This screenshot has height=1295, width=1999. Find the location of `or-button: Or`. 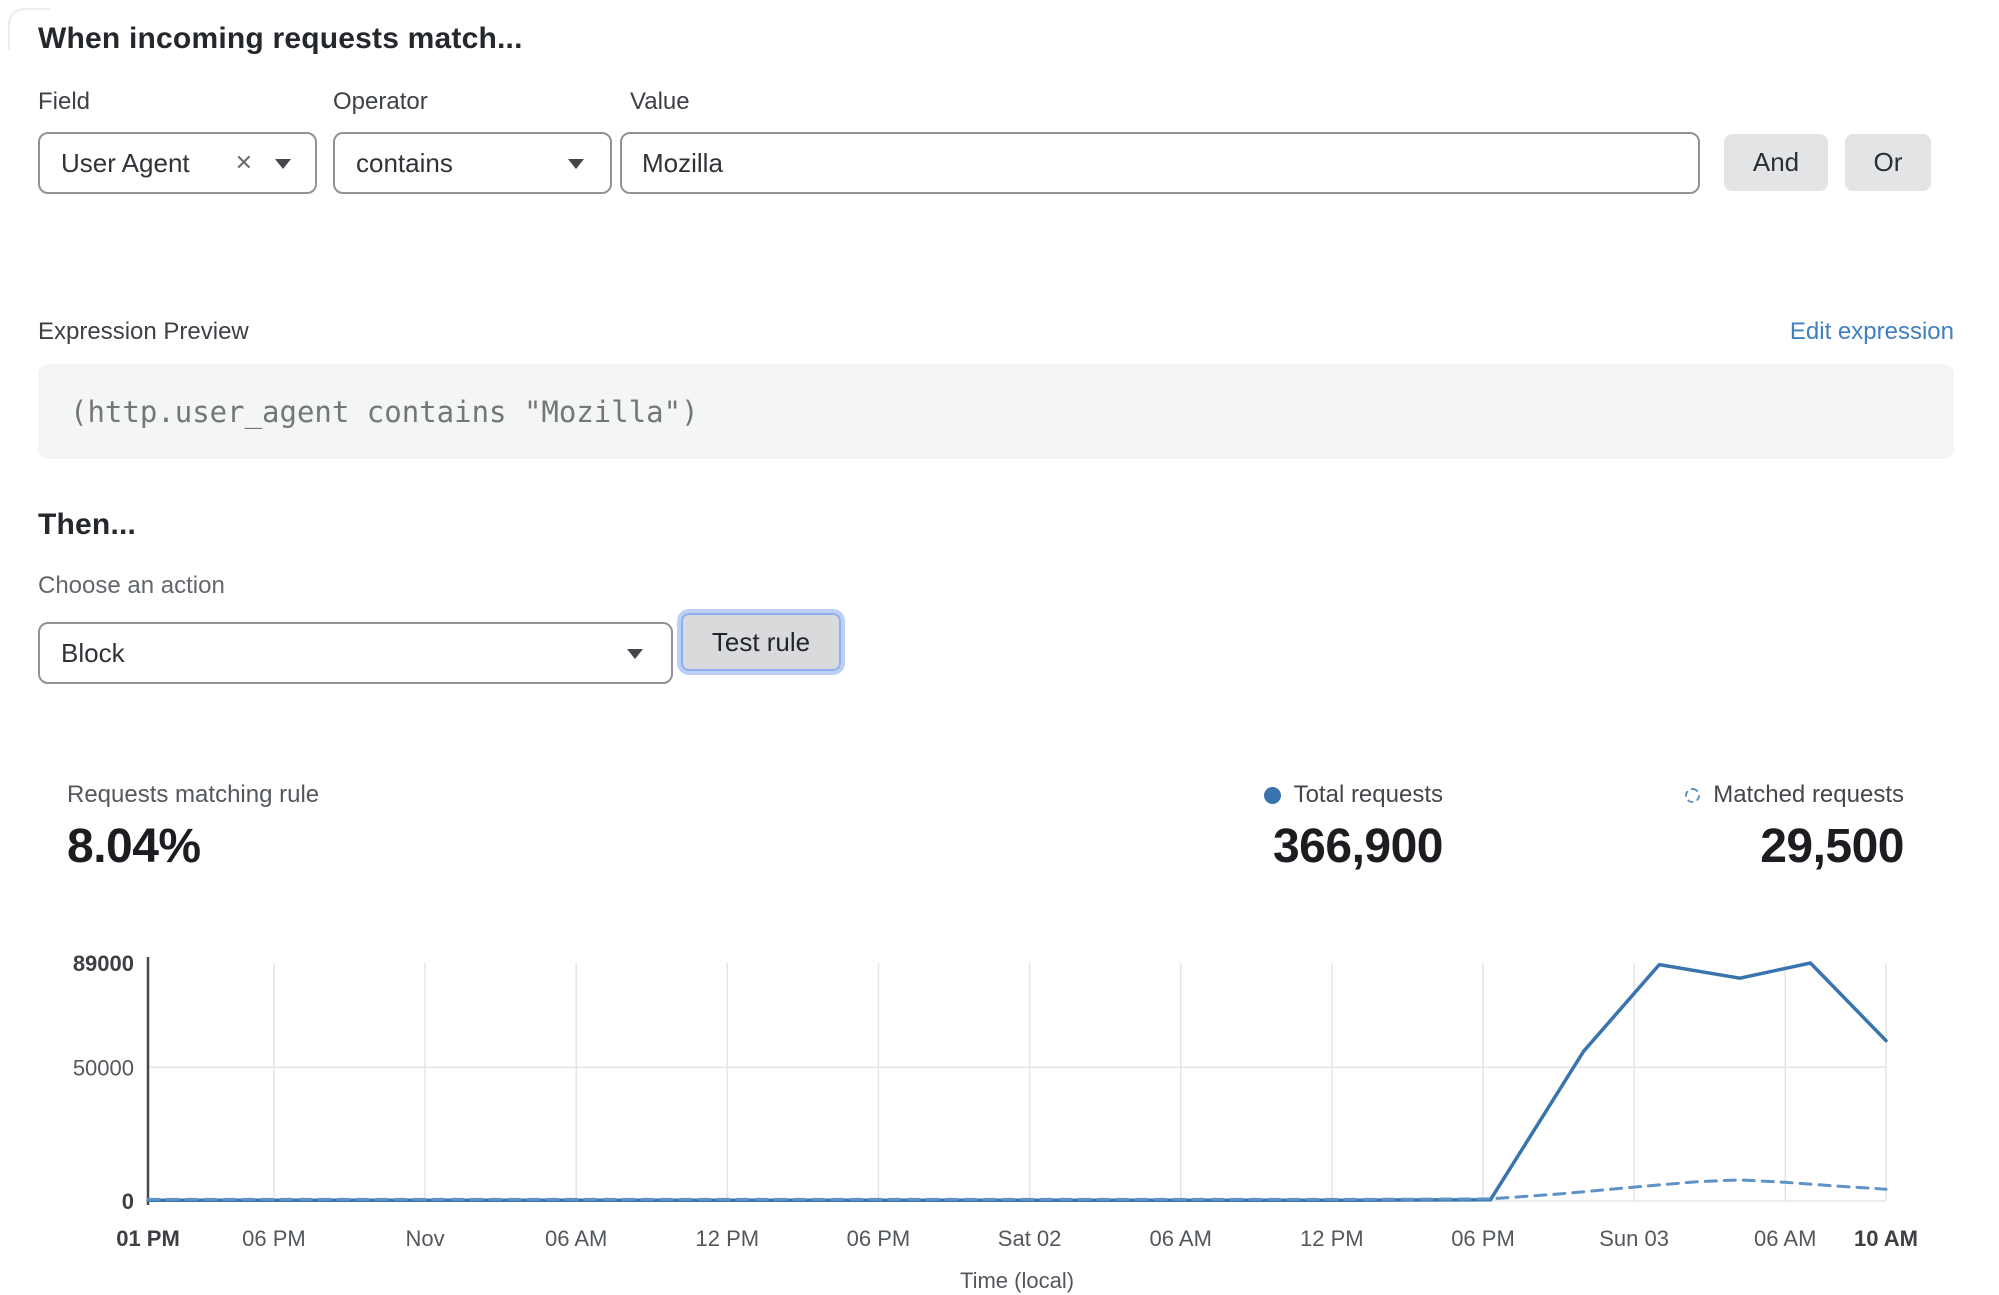

or-button: Or is located at coordinates (1888, 162).